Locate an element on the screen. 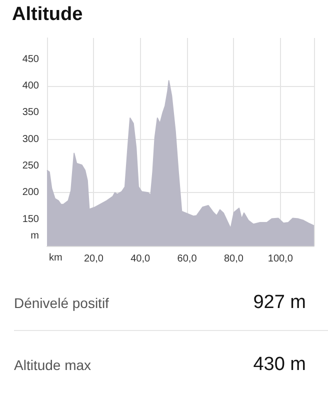 The image size is (328, 400). y-tick-label: 400 is located at coordinates (31, 86).